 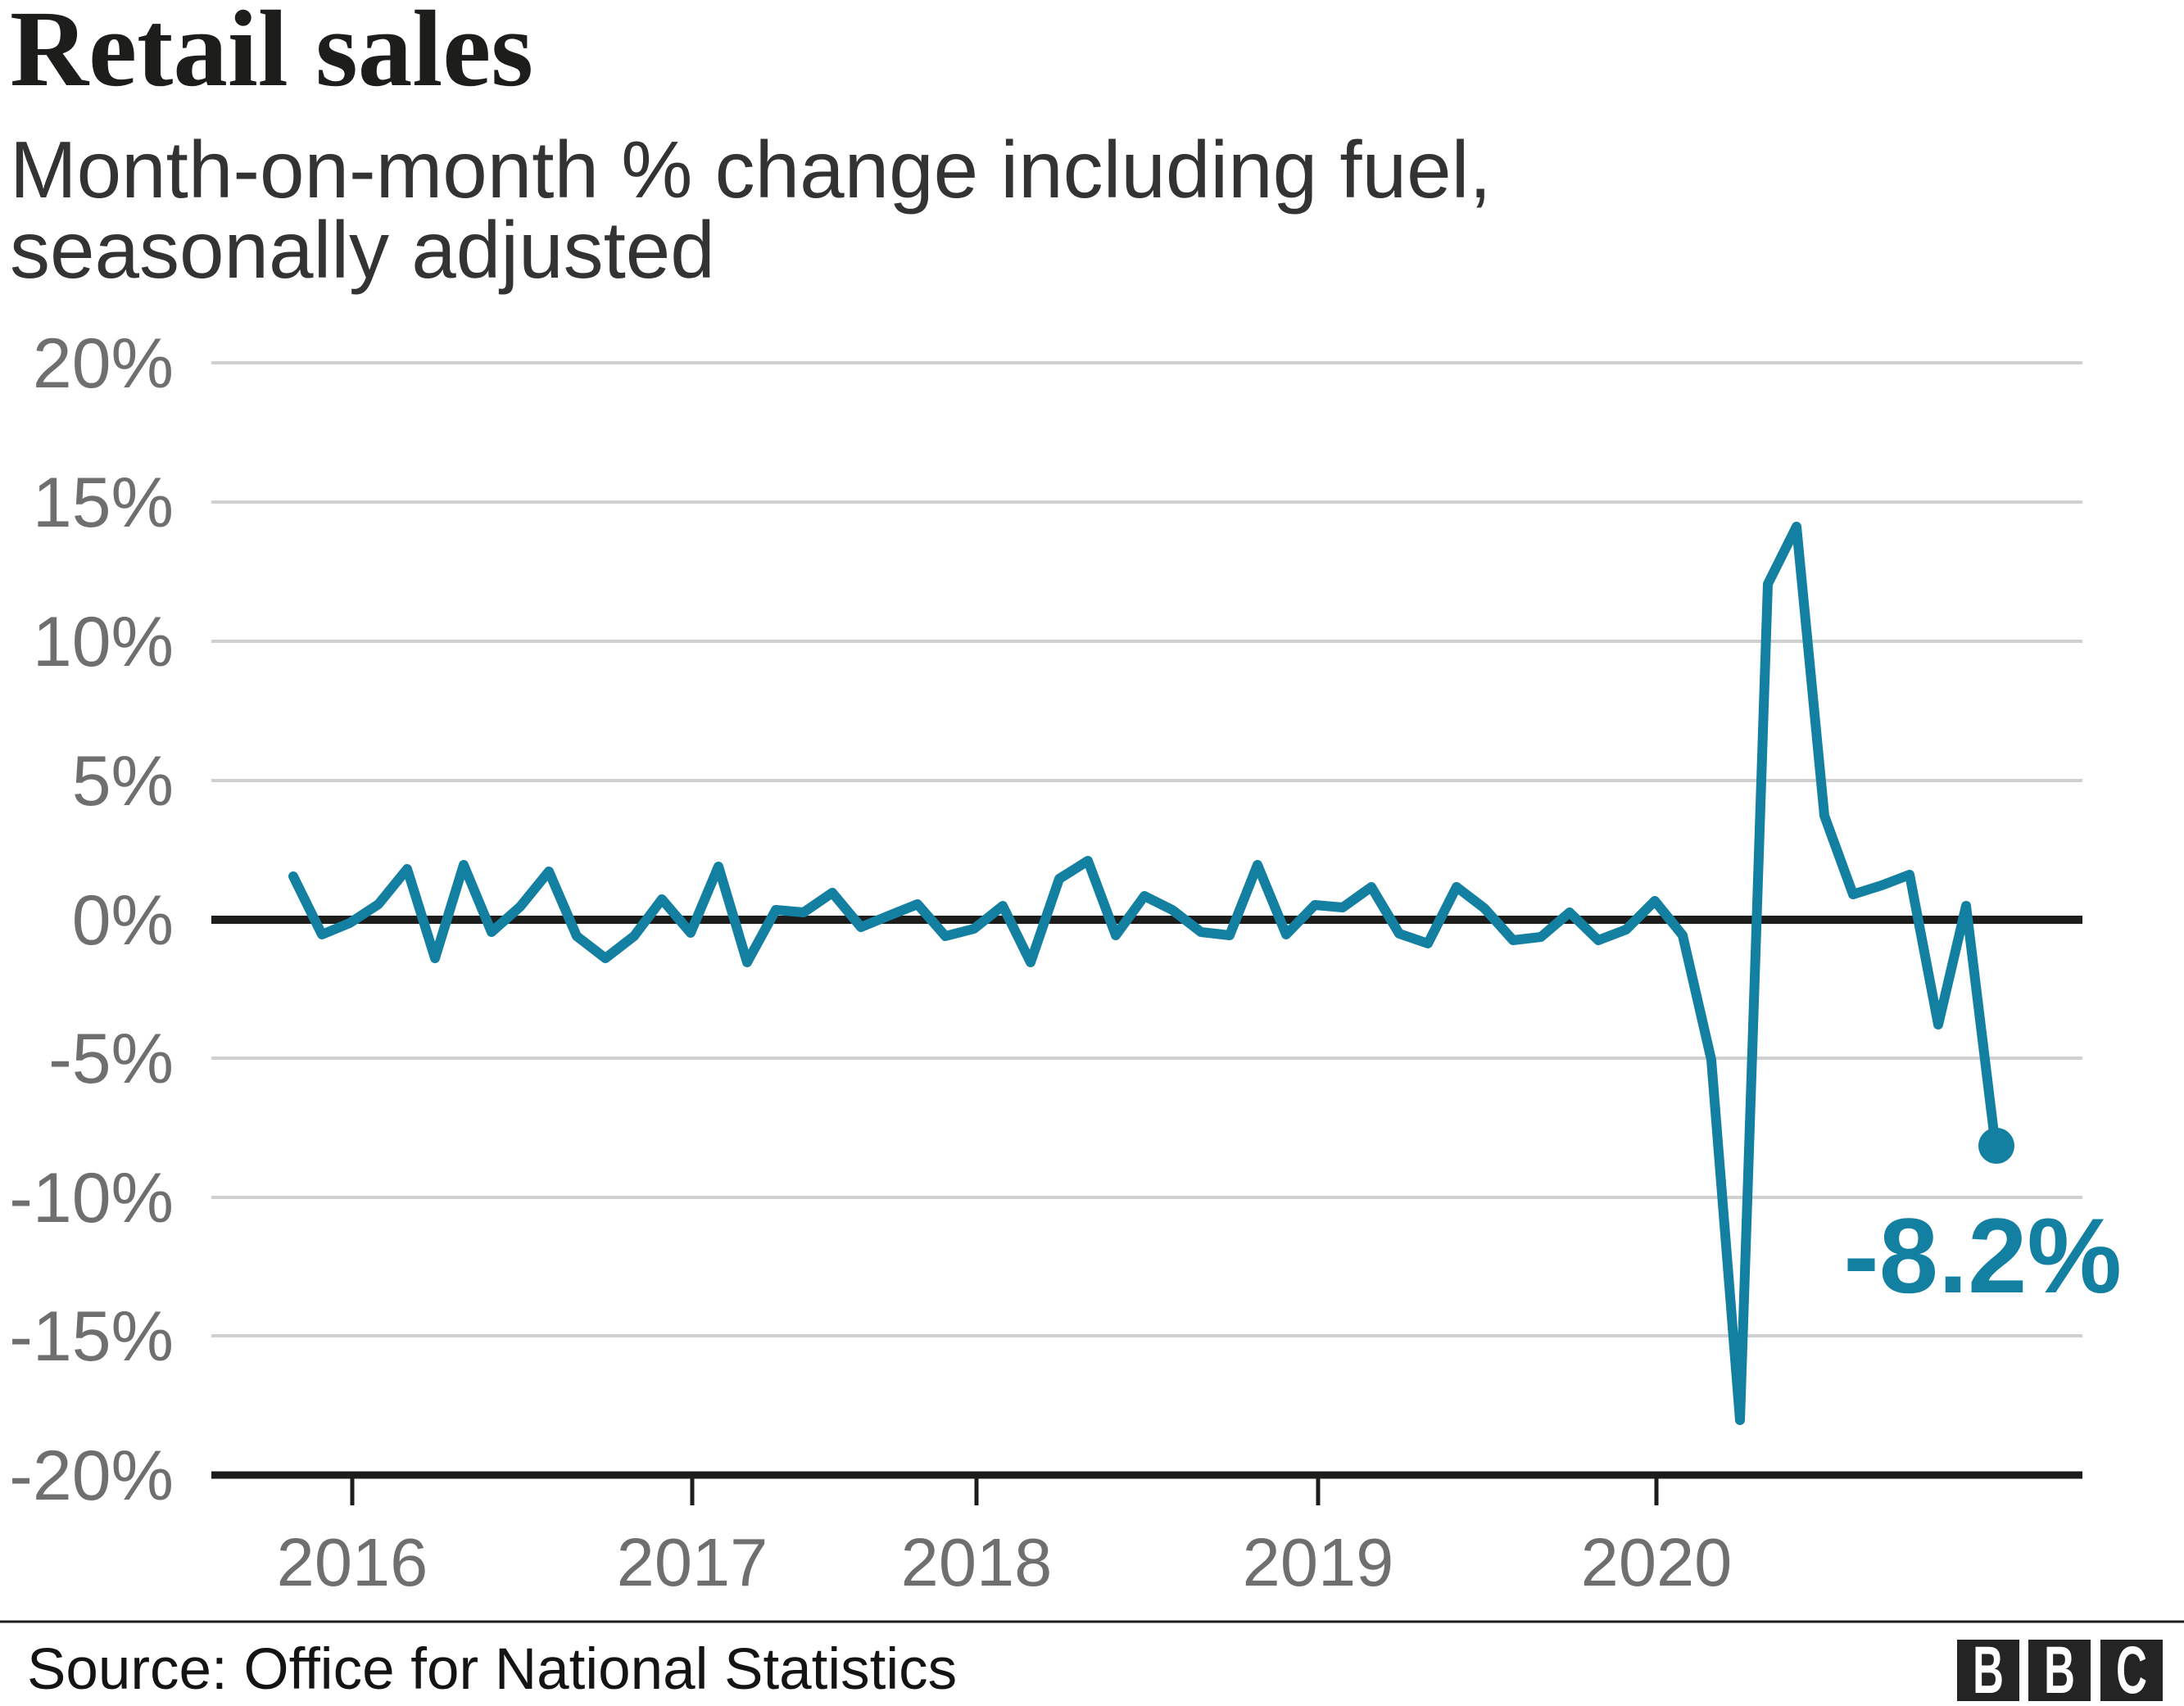 I want to click on svg-text: 2019, so click(x=1318, y=1562).